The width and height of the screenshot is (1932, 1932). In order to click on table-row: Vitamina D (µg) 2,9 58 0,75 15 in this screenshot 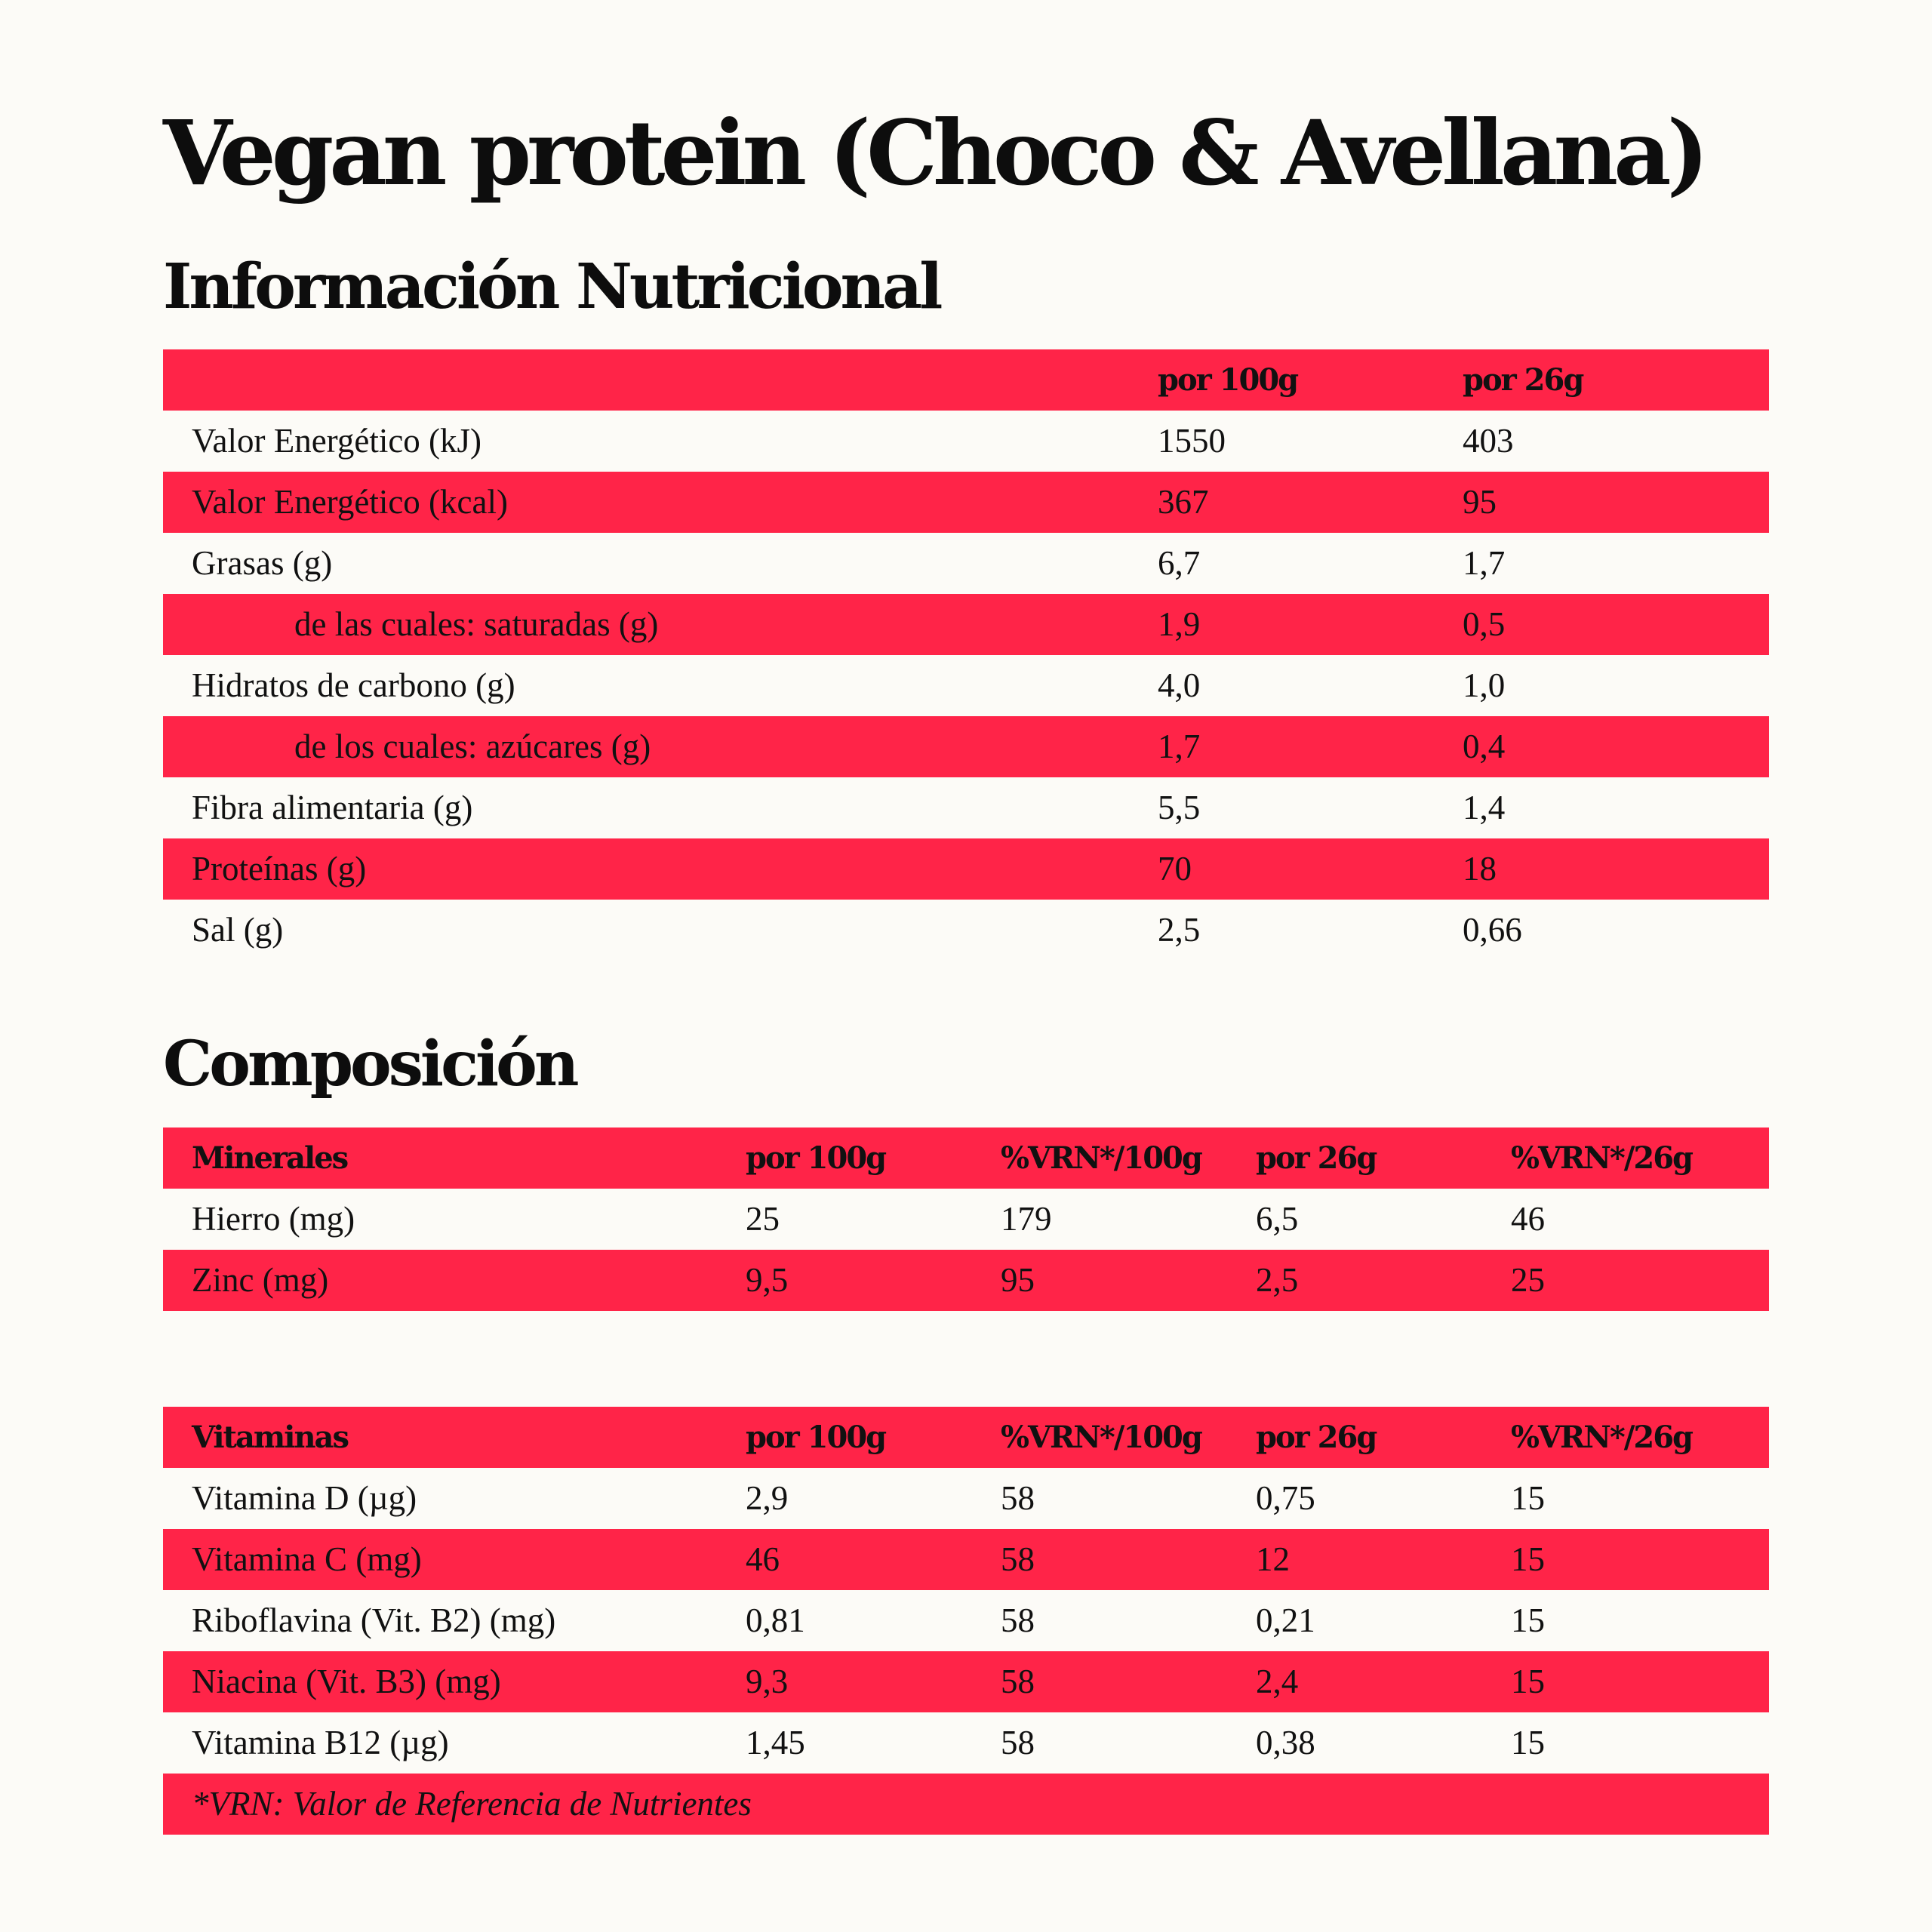, I will do `click(966, 1498)`.